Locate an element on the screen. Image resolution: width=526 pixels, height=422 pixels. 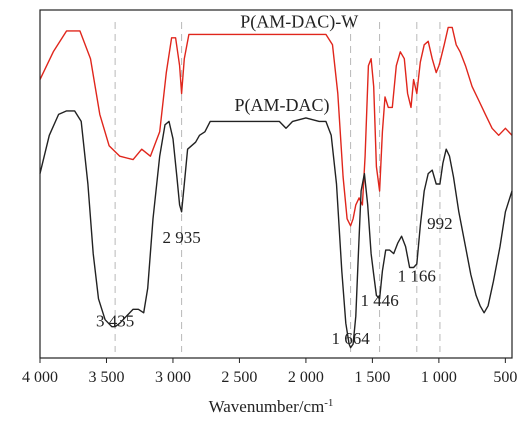
x-tick-label: 3 500 is located at coordinates (106, 377).